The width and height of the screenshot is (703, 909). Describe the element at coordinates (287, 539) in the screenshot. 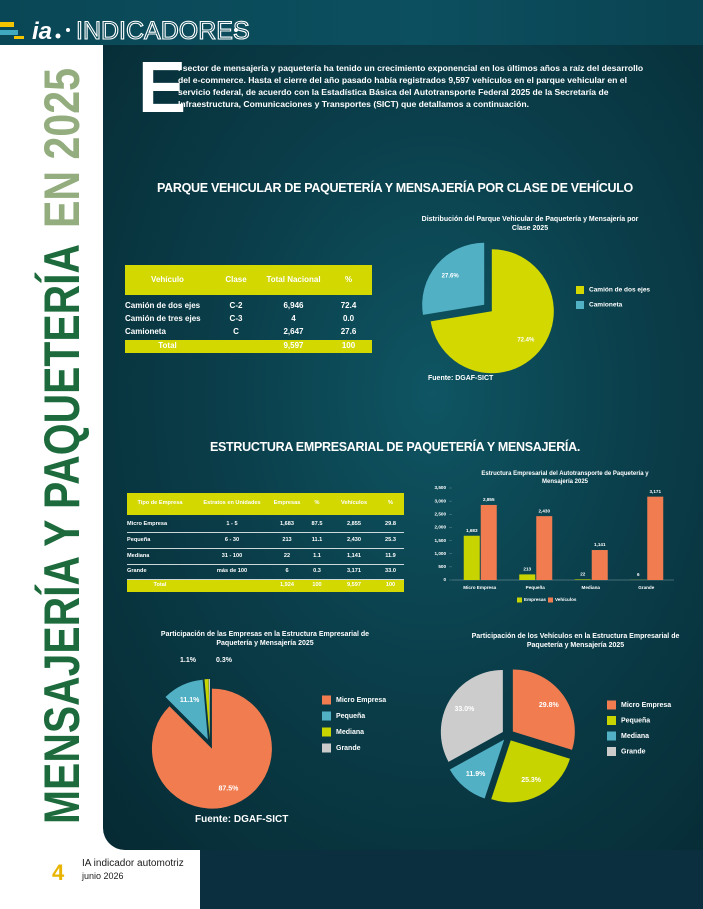

I see `table-cell: 213` at that location.